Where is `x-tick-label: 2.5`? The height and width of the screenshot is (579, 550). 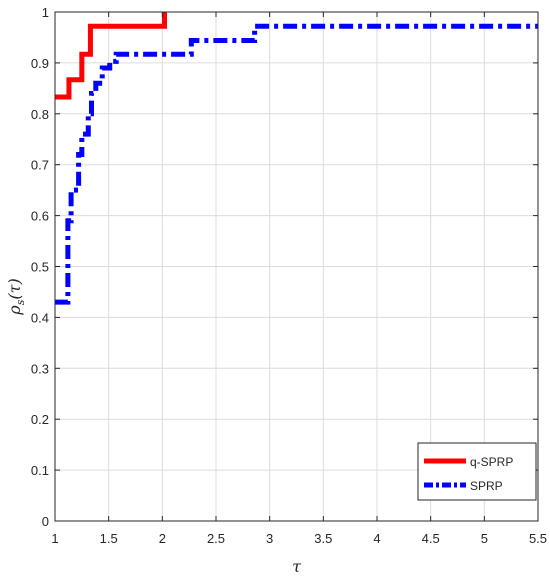
x-tick-label: 2.5 is located at coordinates (216, 538).